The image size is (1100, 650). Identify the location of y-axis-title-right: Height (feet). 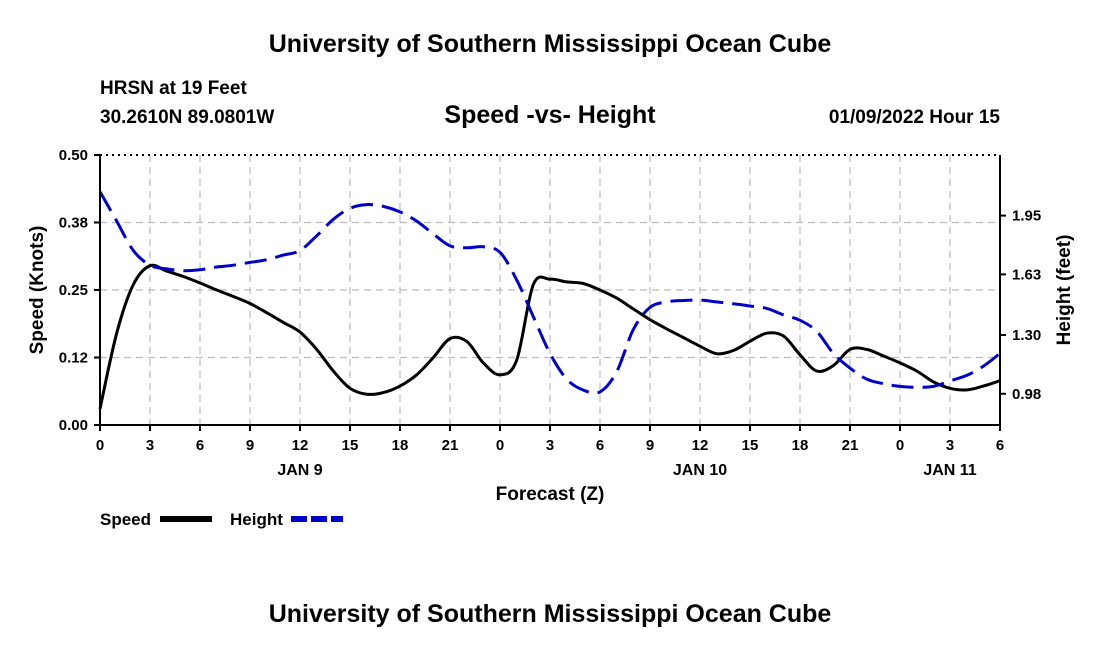
(1064, 290).